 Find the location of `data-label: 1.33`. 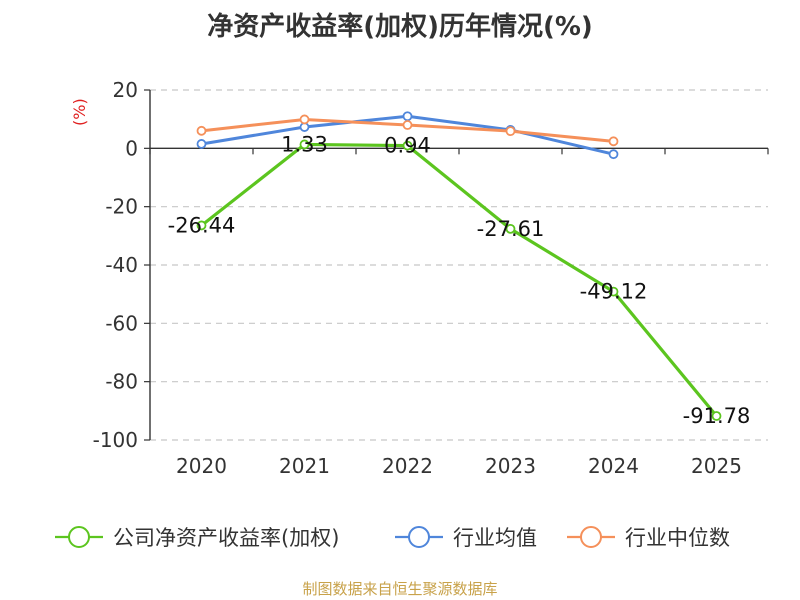

data-label: 1.33 is located at coordinates (304, 144).